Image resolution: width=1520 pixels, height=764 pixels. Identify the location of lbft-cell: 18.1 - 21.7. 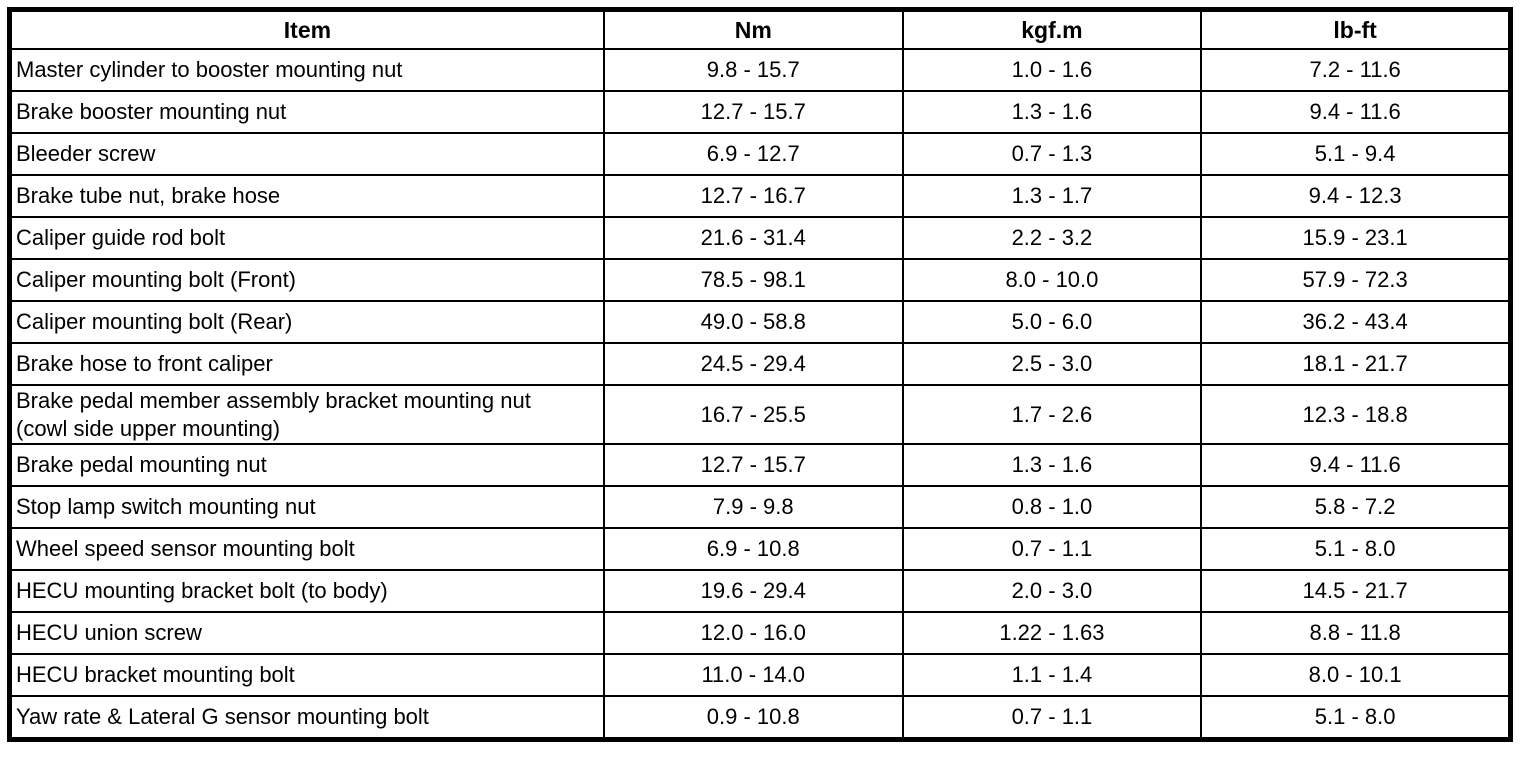
(1356, 364).